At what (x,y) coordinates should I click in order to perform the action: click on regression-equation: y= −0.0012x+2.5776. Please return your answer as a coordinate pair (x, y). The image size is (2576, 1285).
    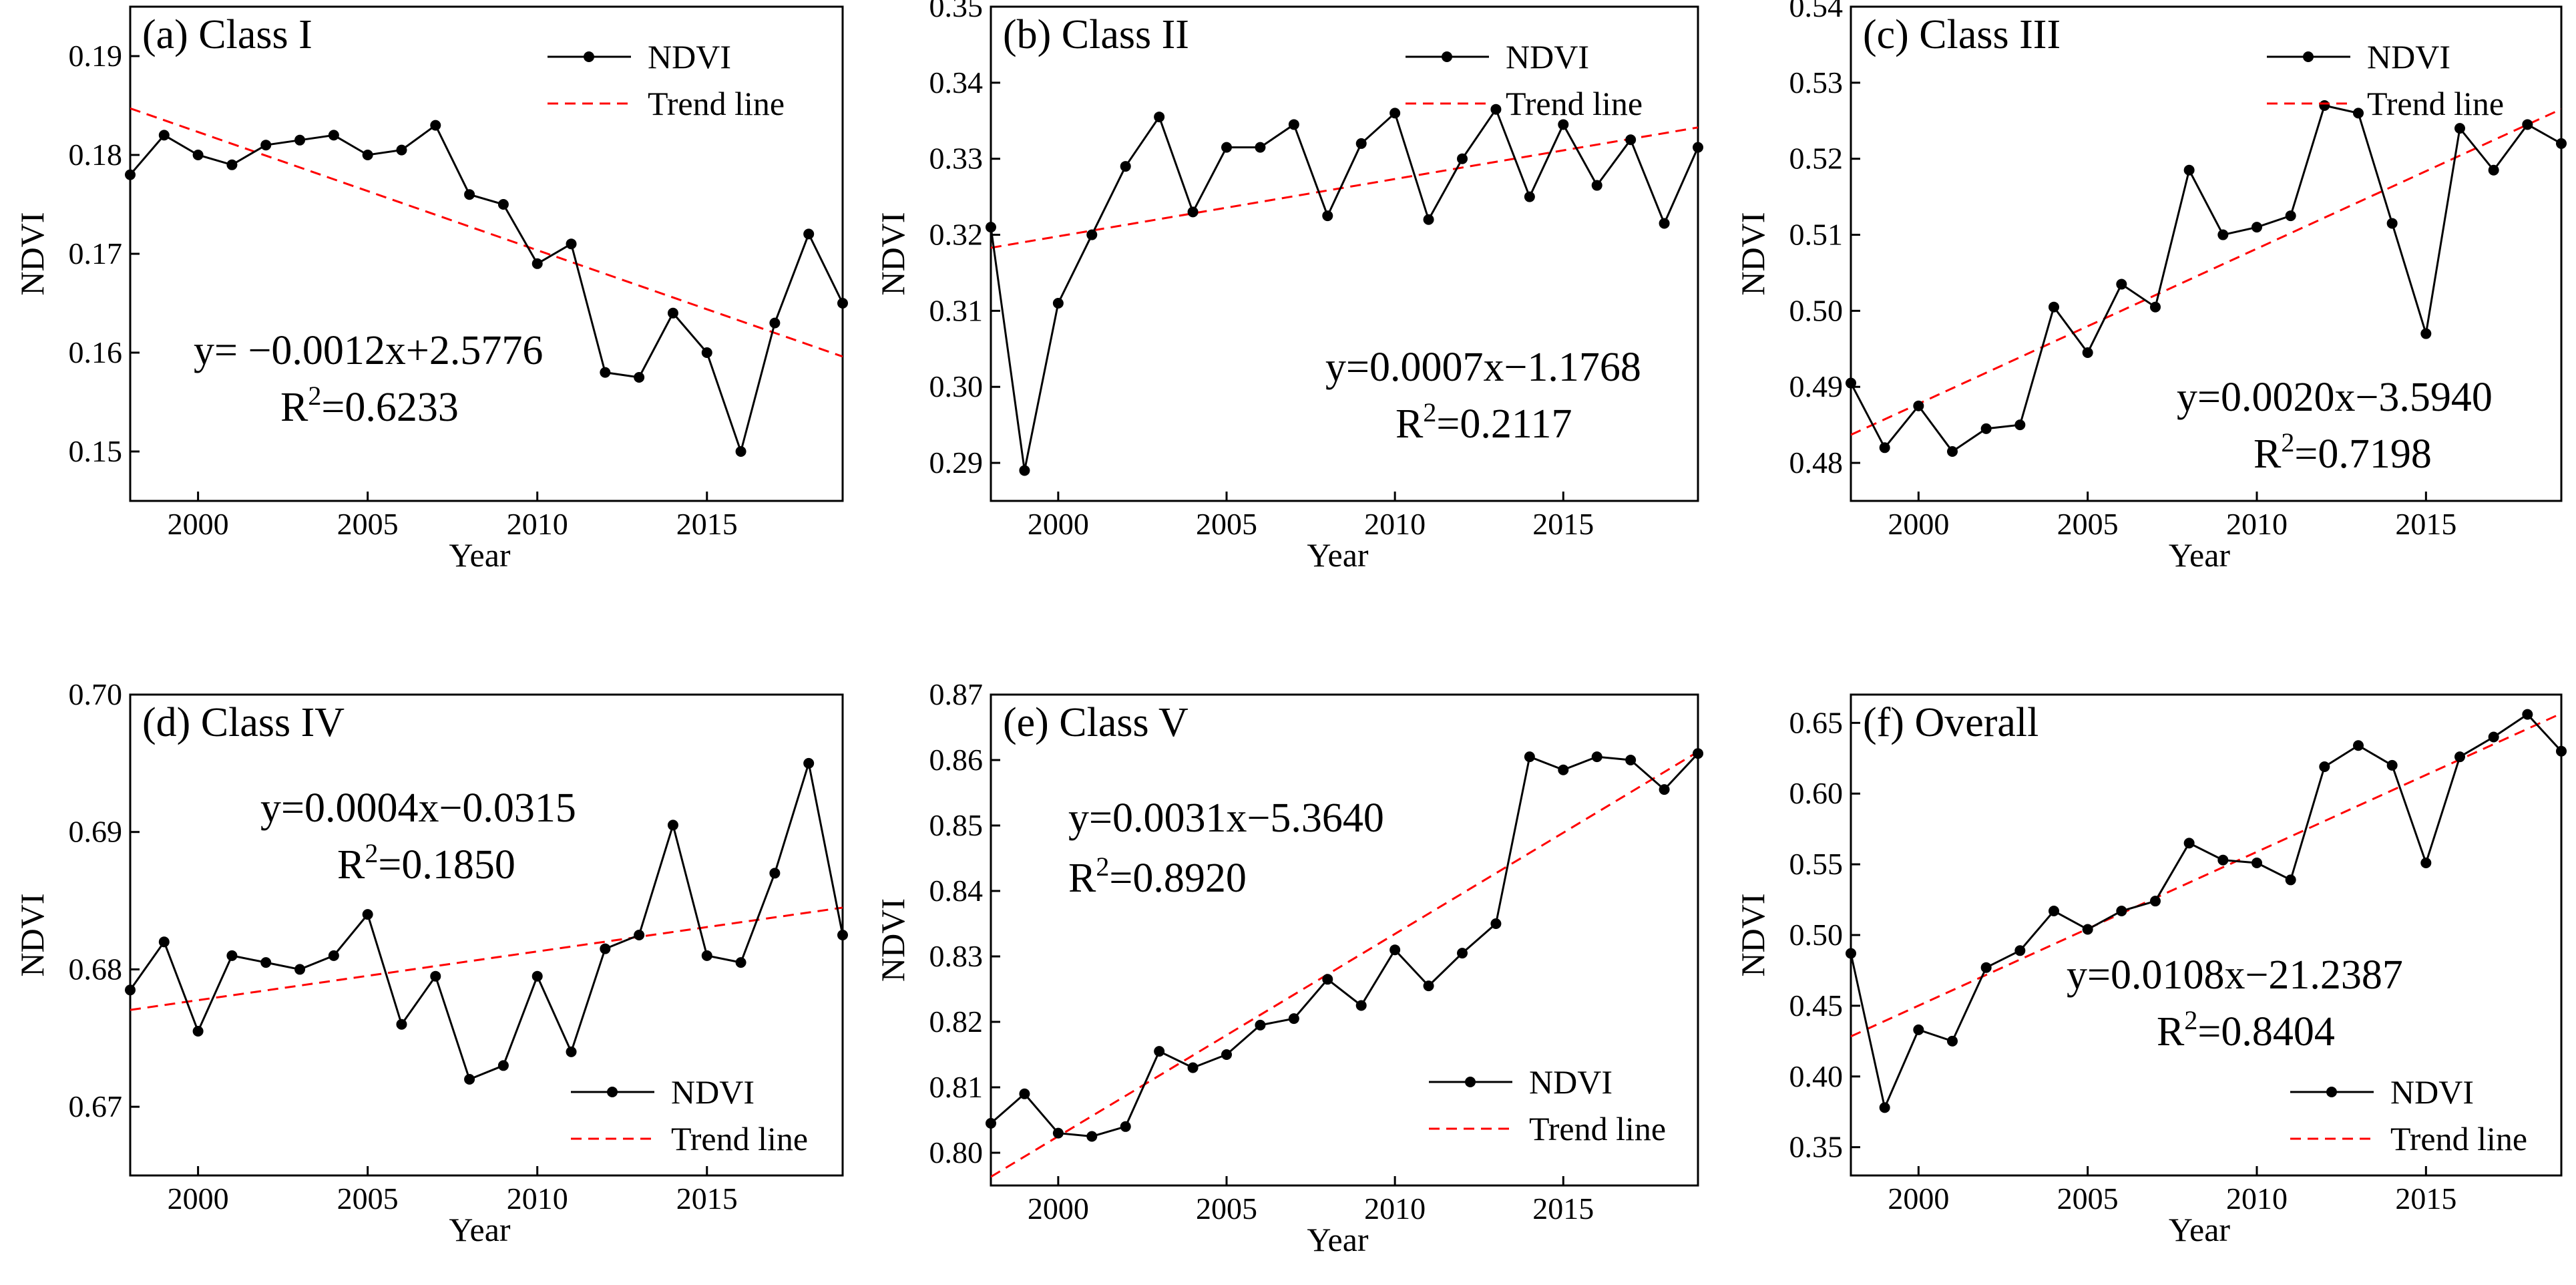
    Looking at the image, I should click on (368, 350).